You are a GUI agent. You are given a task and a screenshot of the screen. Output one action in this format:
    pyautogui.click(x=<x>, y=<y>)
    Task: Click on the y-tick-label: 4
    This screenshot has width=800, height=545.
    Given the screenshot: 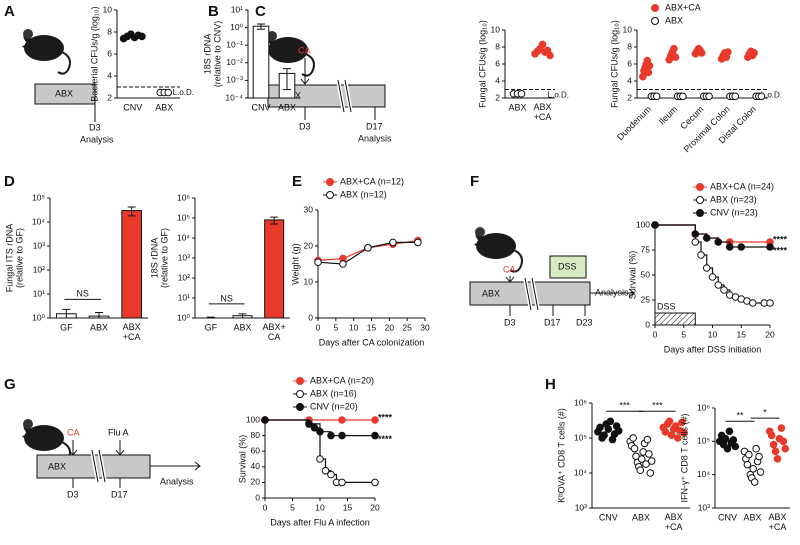 What is the action you would take?
    pyautogui.click(x=629, y=80)
    